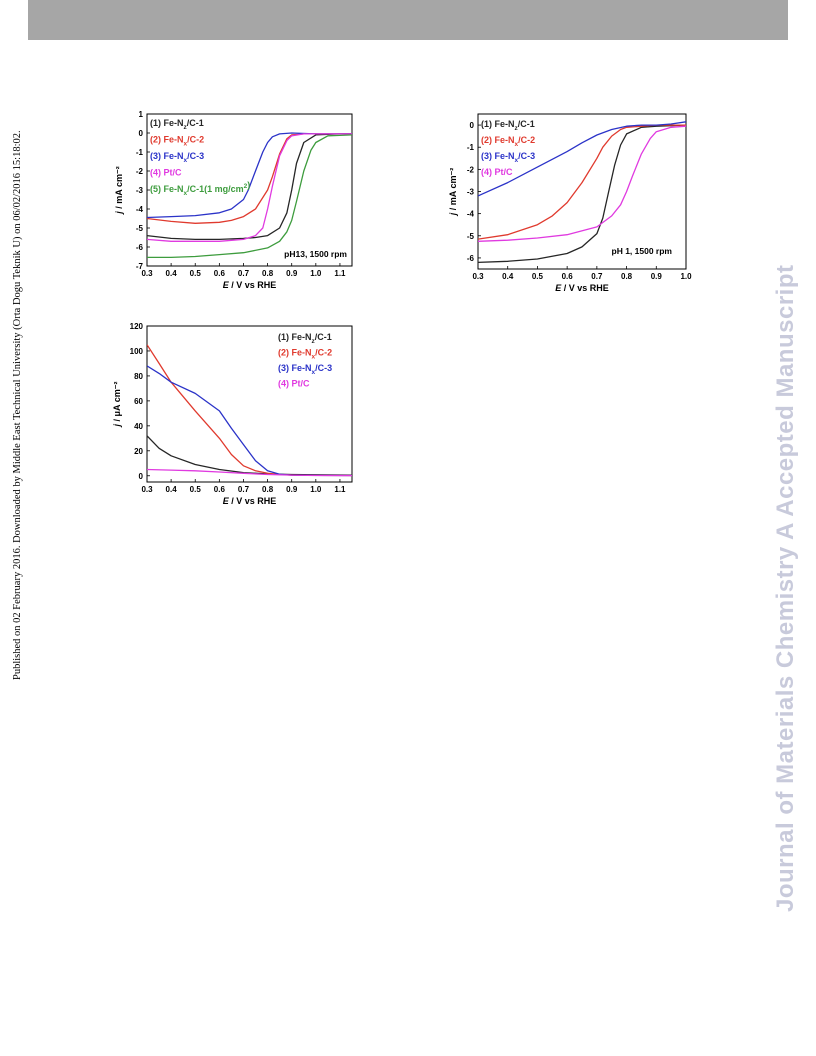  I want to click on legend-entry-5: (5) Fe-Nx/C-1(1 mg/cm2), so click(200, 188).